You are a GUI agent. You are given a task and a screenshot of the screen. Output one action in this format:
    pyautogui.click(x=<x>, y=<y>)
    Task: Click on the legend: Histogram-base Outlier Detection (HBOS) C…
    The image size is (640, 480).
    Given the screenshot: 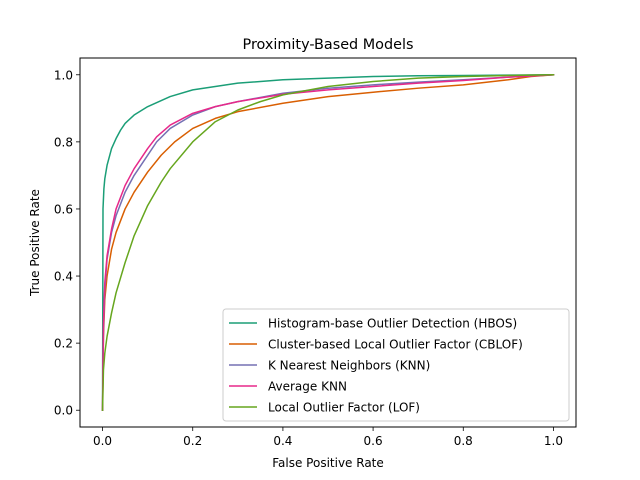 What is the action you would take?
    pyautogui.click(x=396, y=365)
    